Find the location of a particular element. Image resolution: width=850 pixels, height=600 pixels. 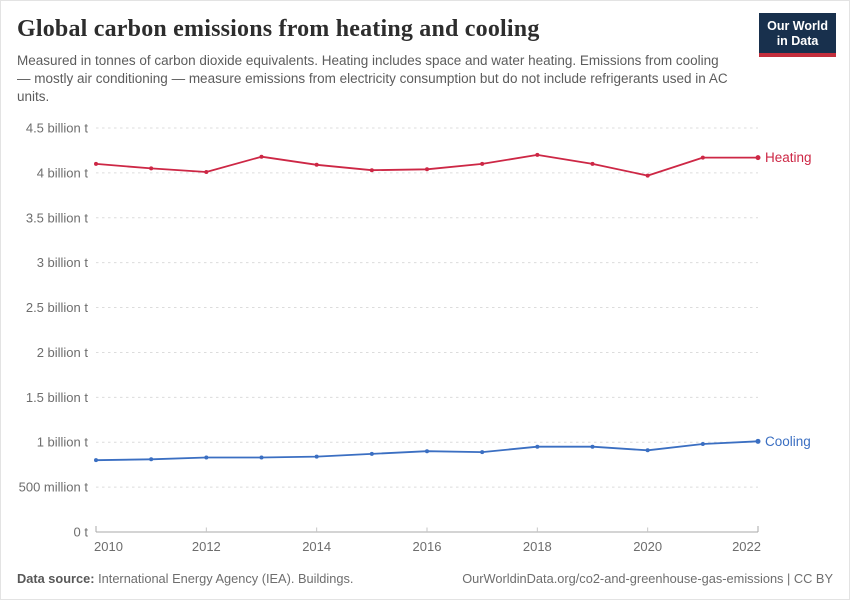

data-source-label: Data source: is located at coordinates (56, 578).